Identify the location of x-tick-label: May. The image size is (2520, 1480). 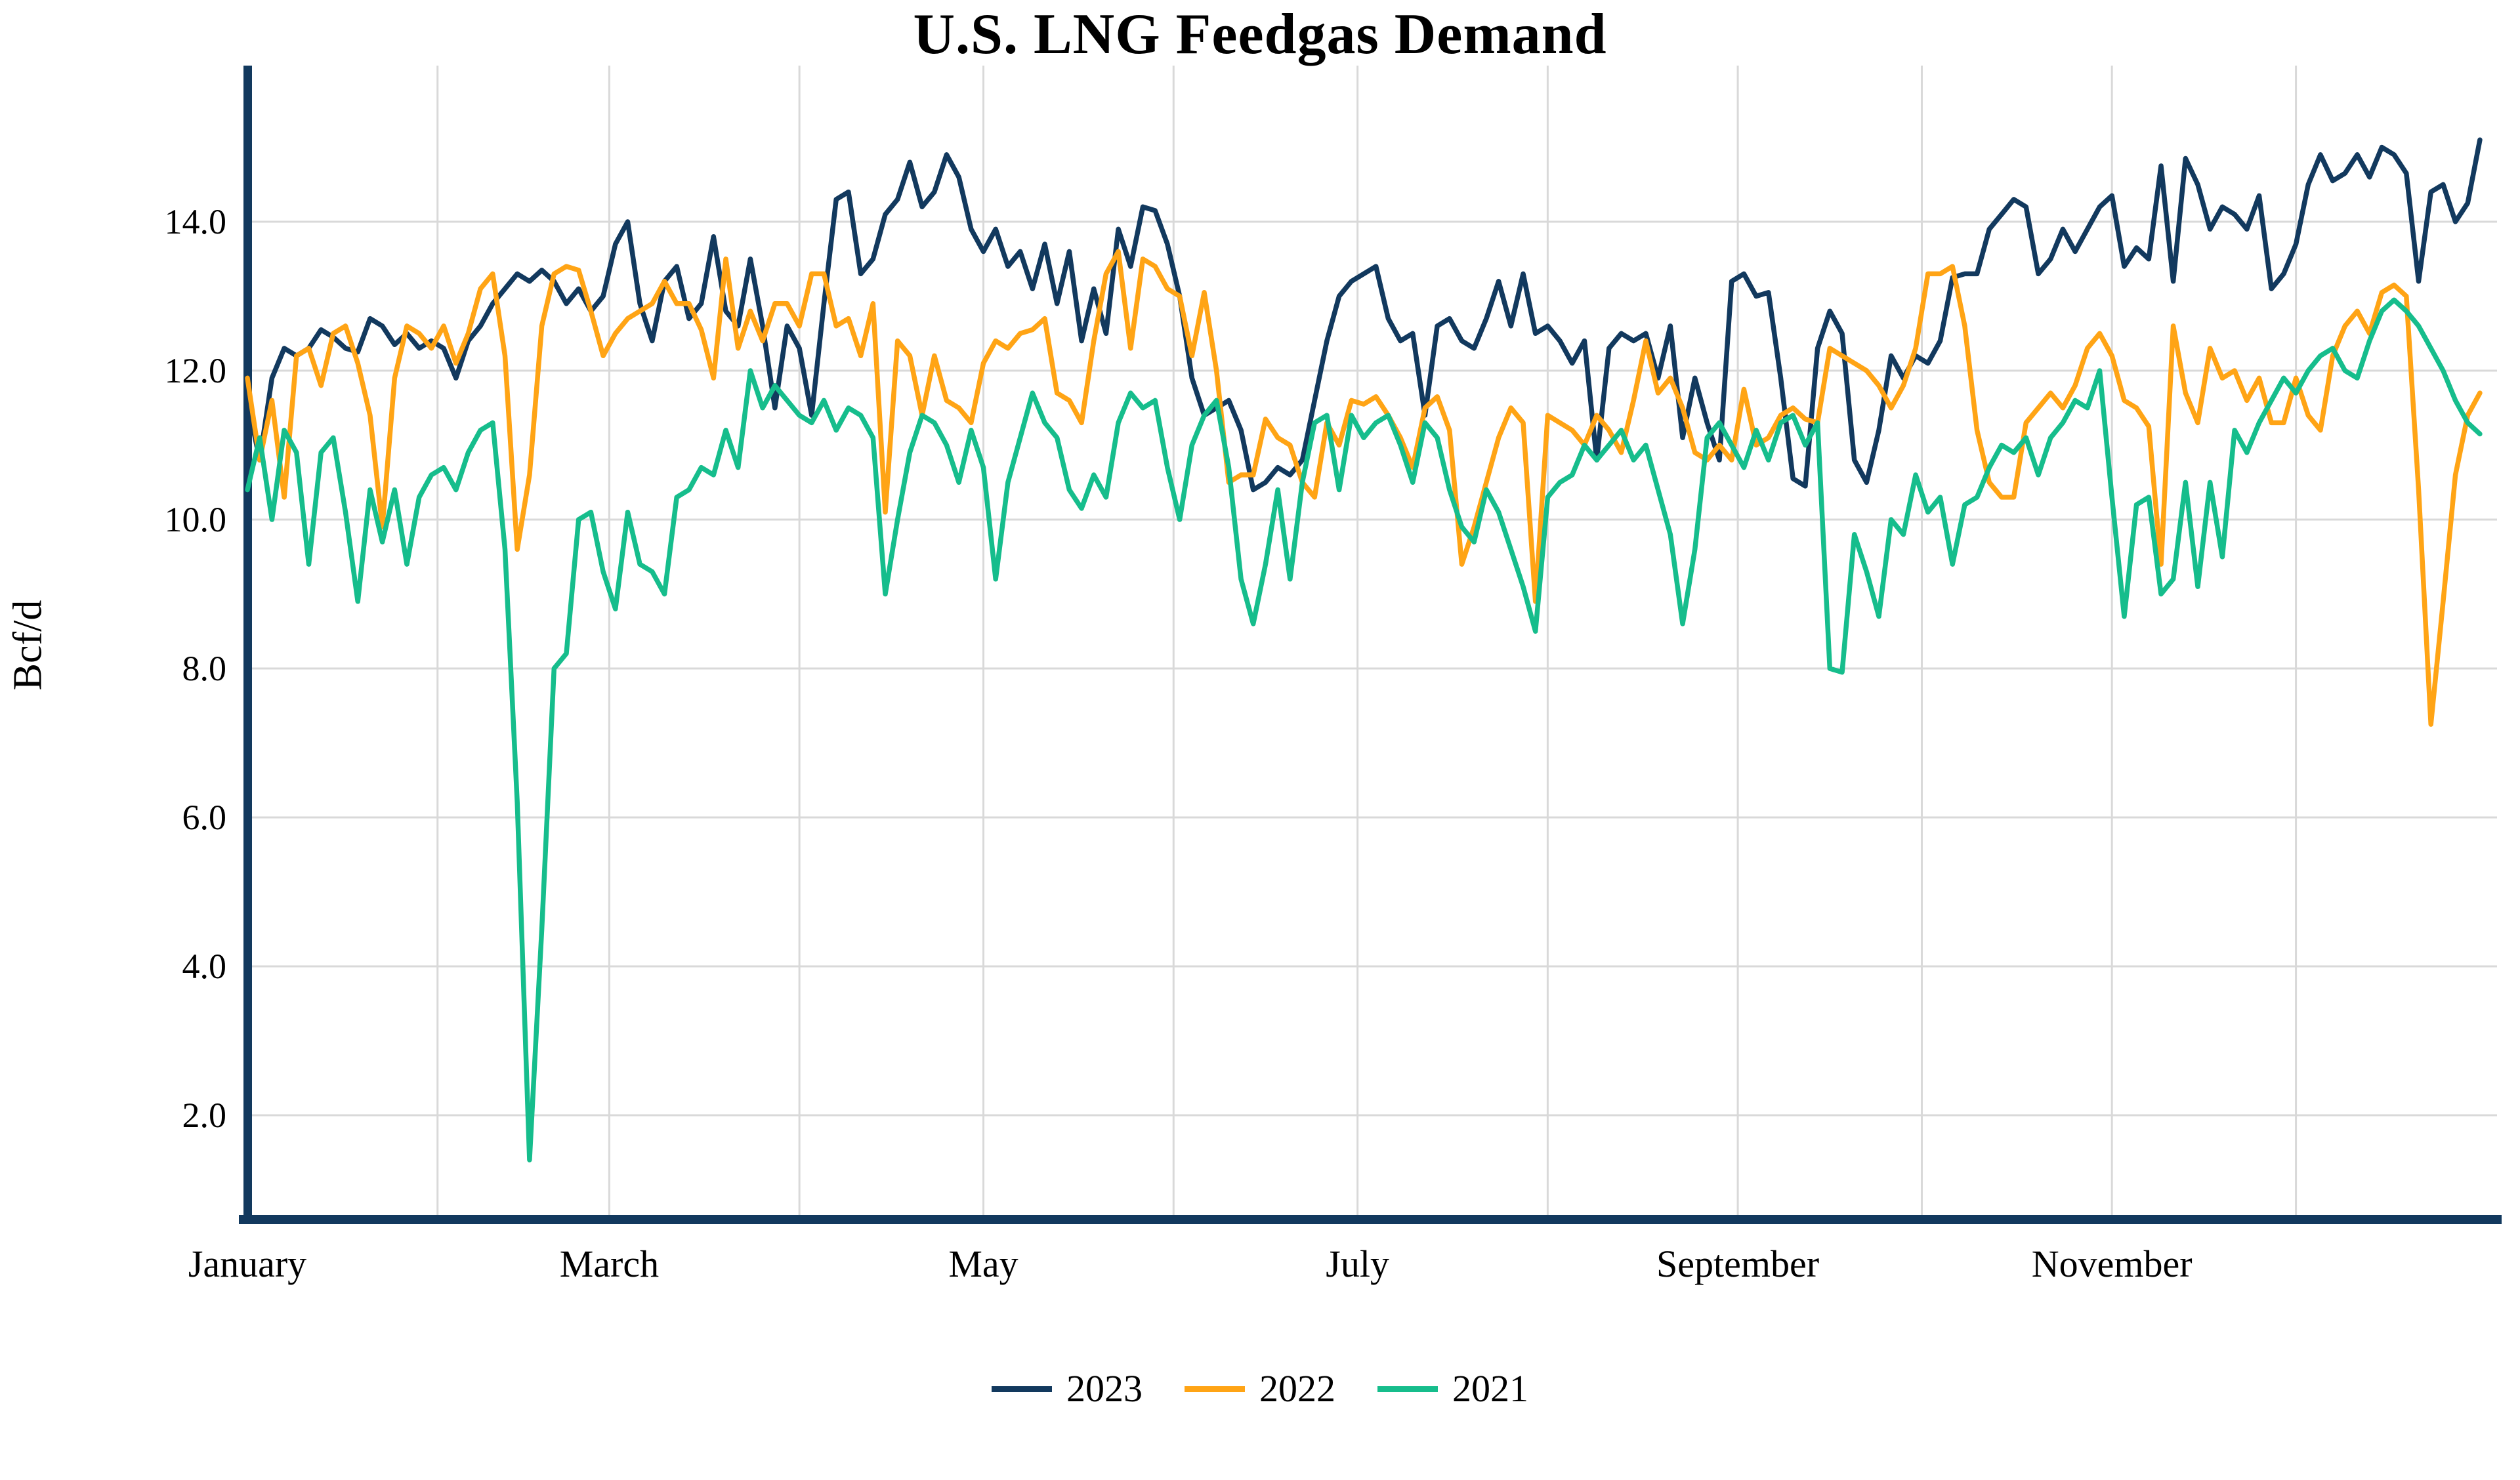
(983, 1264).